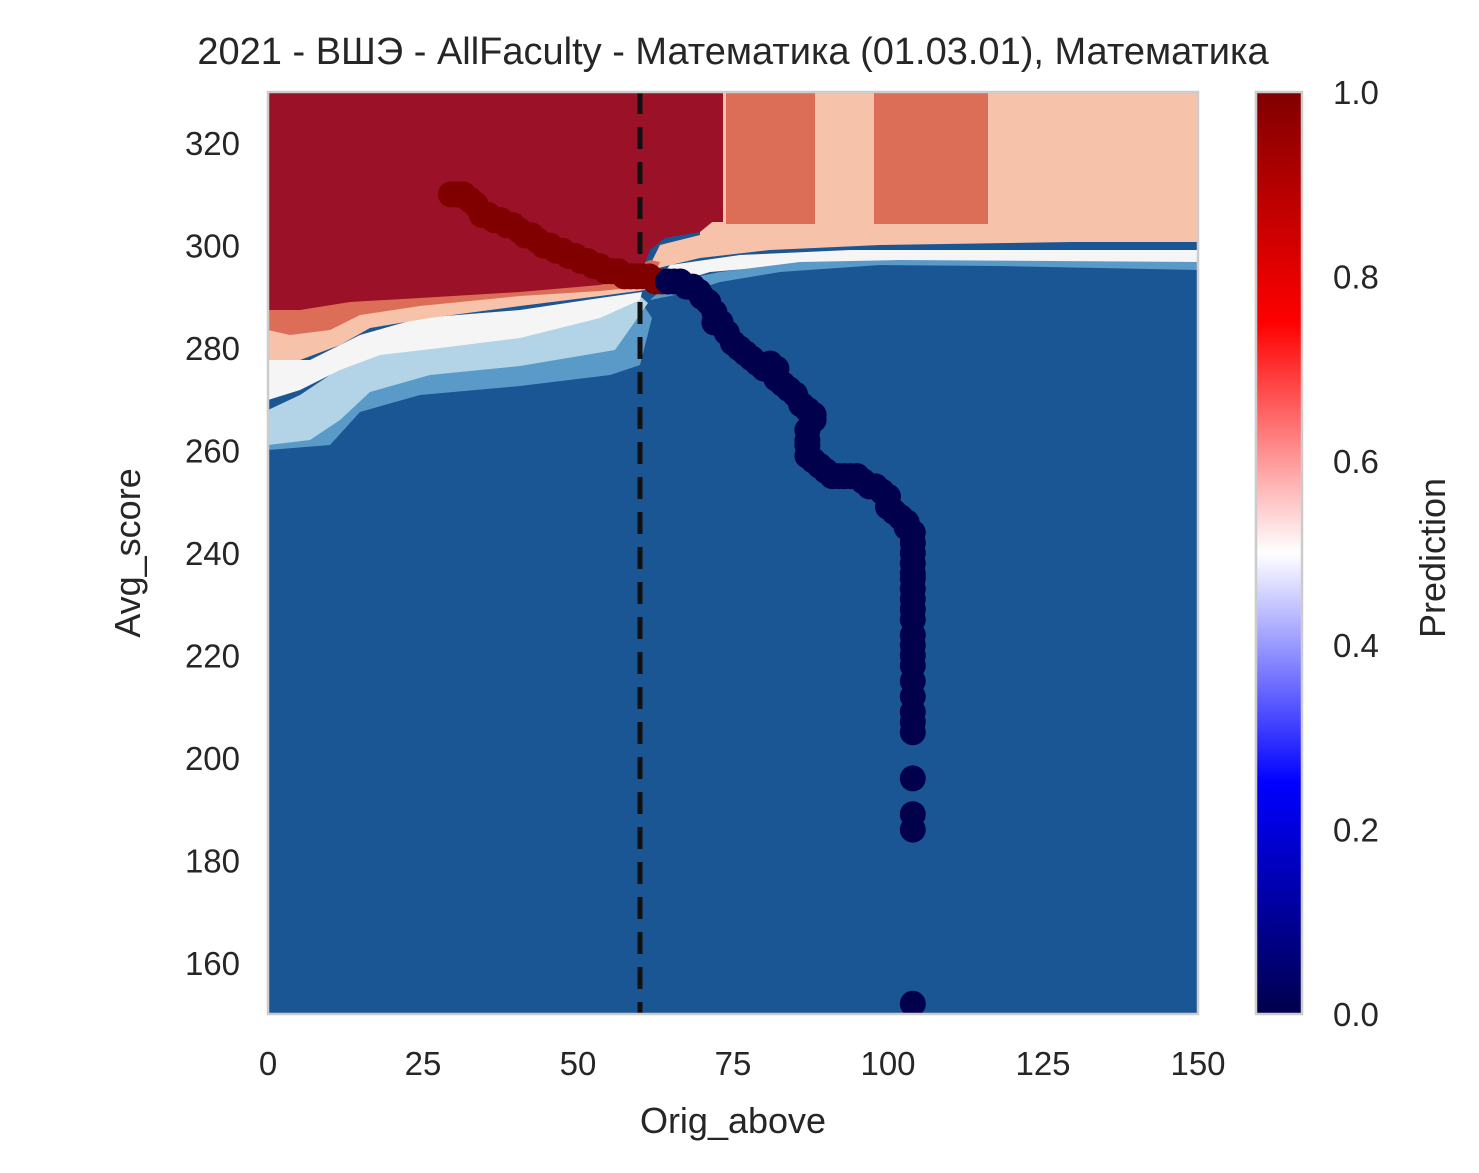  Describe the element at coordinates (212, 451) in the screenshot. I see `y-tick-label: 260` at that location.